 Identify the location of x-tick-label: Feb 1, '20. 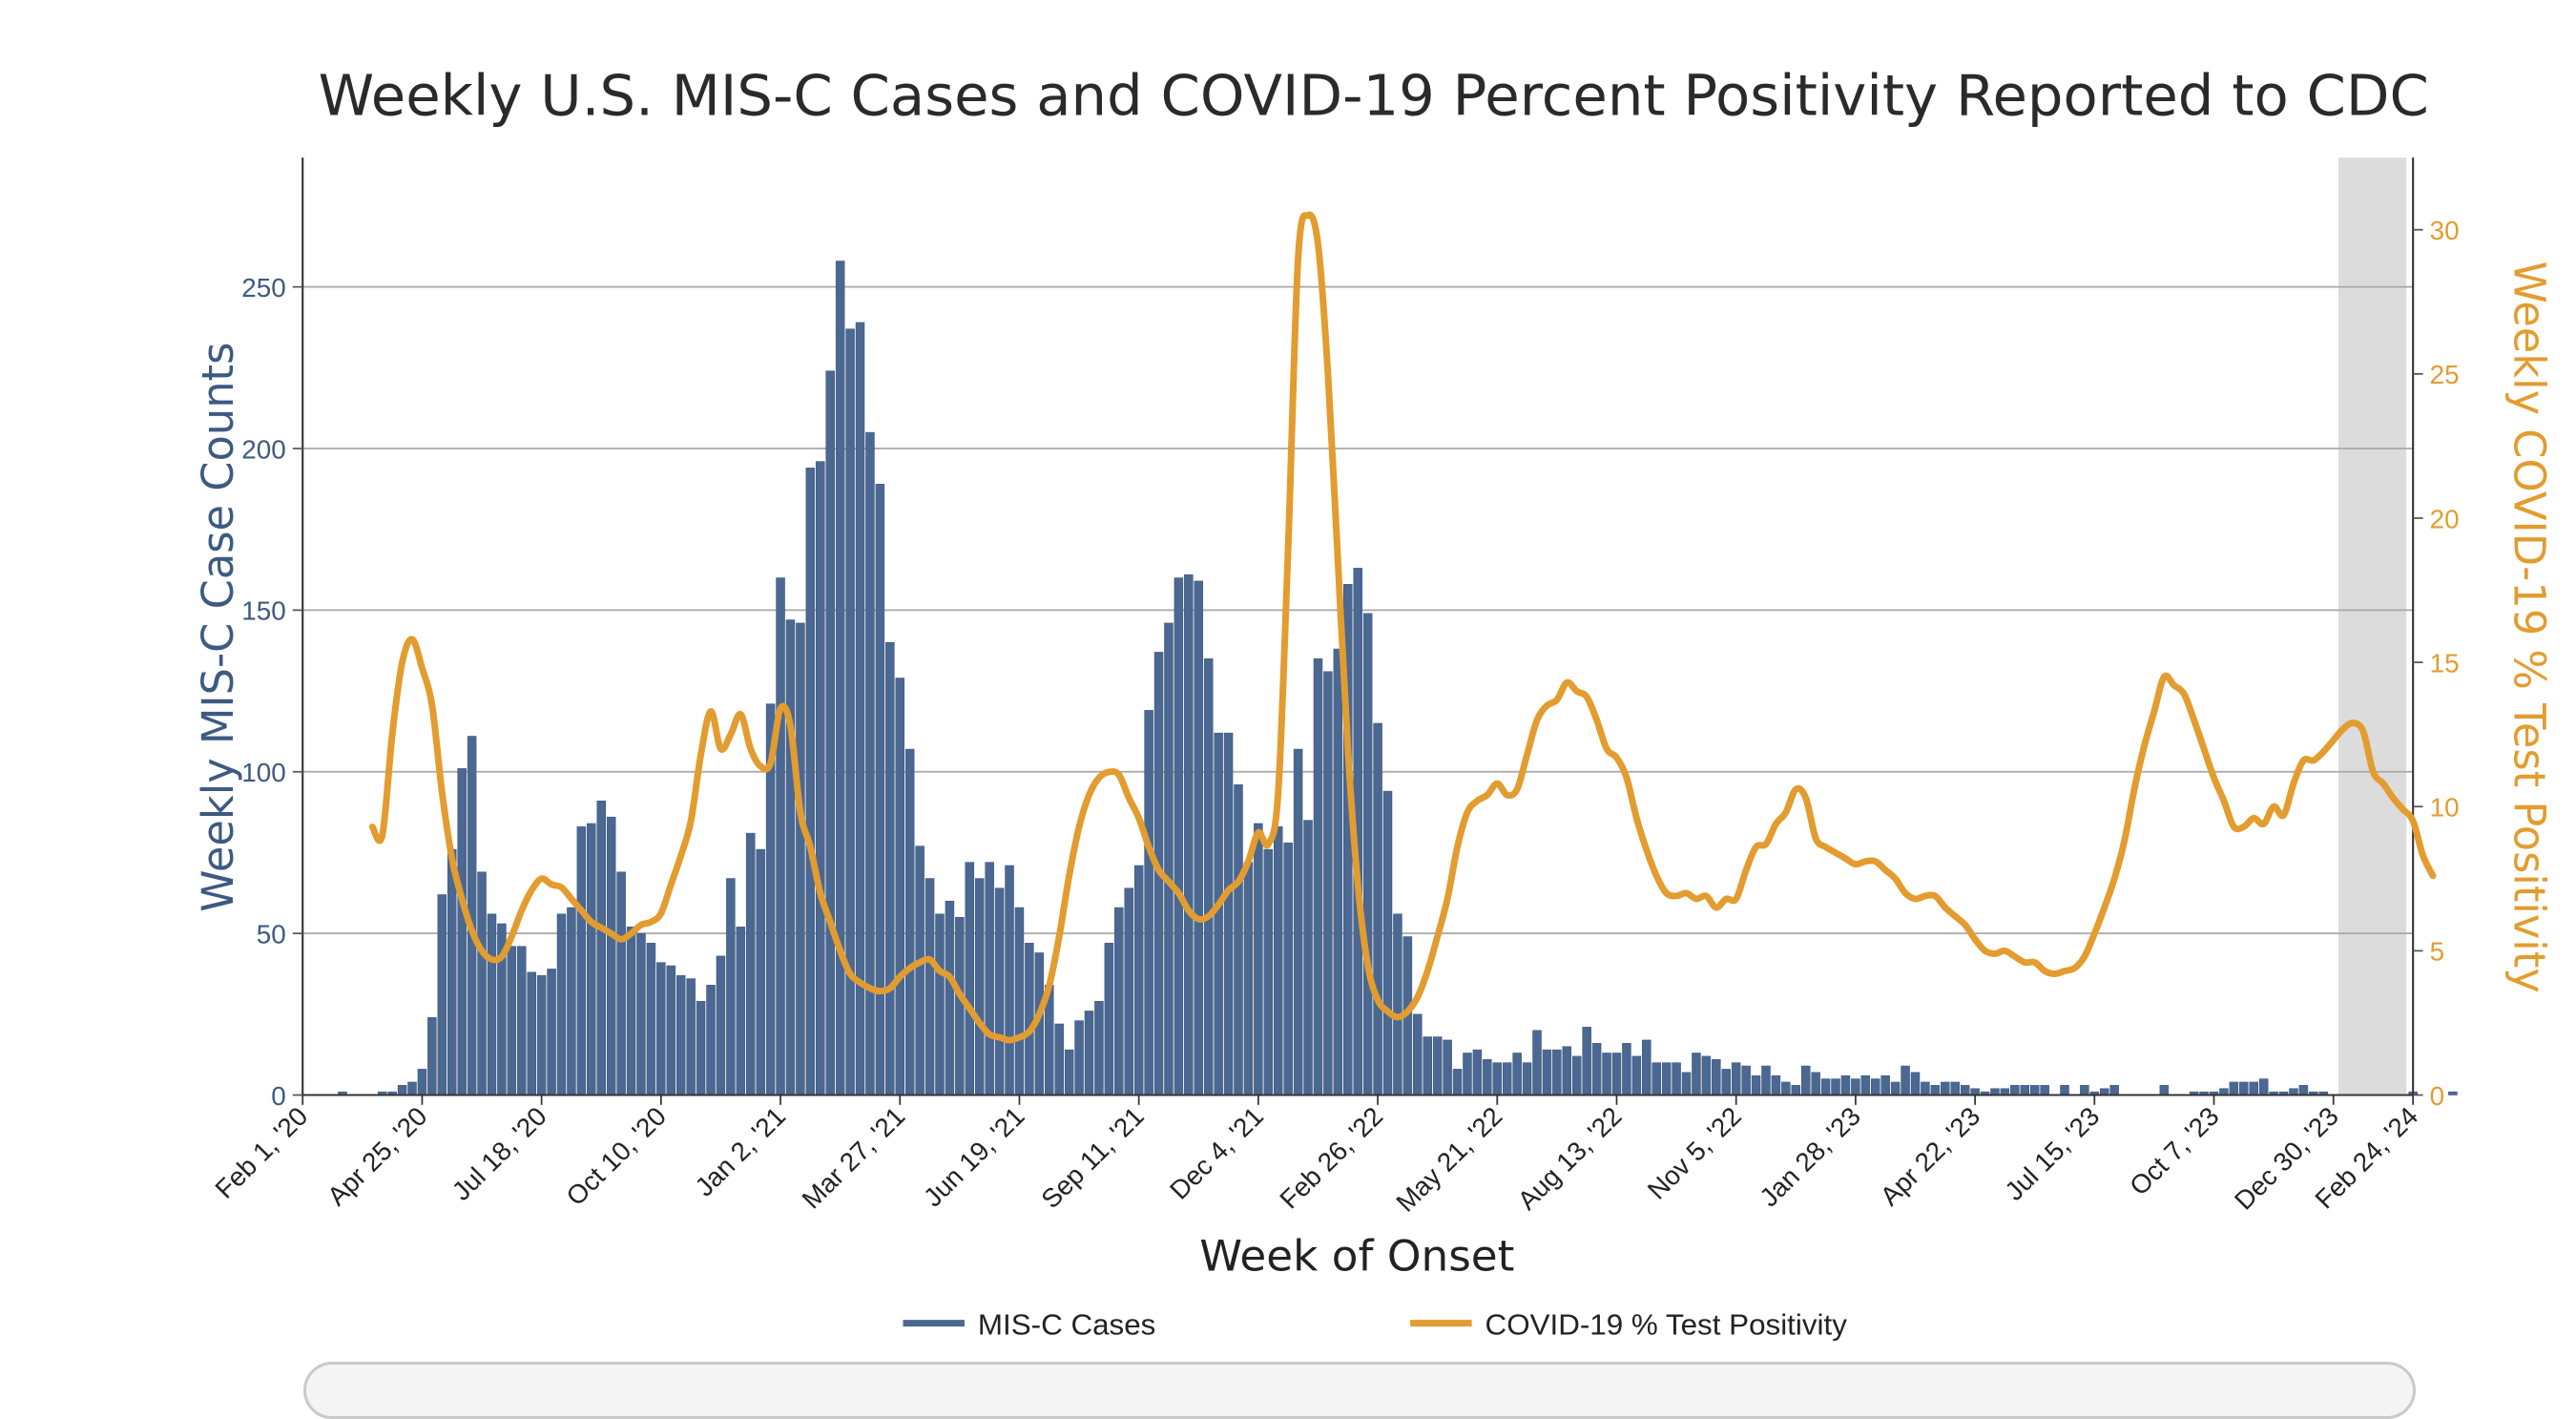
(261, 1152).